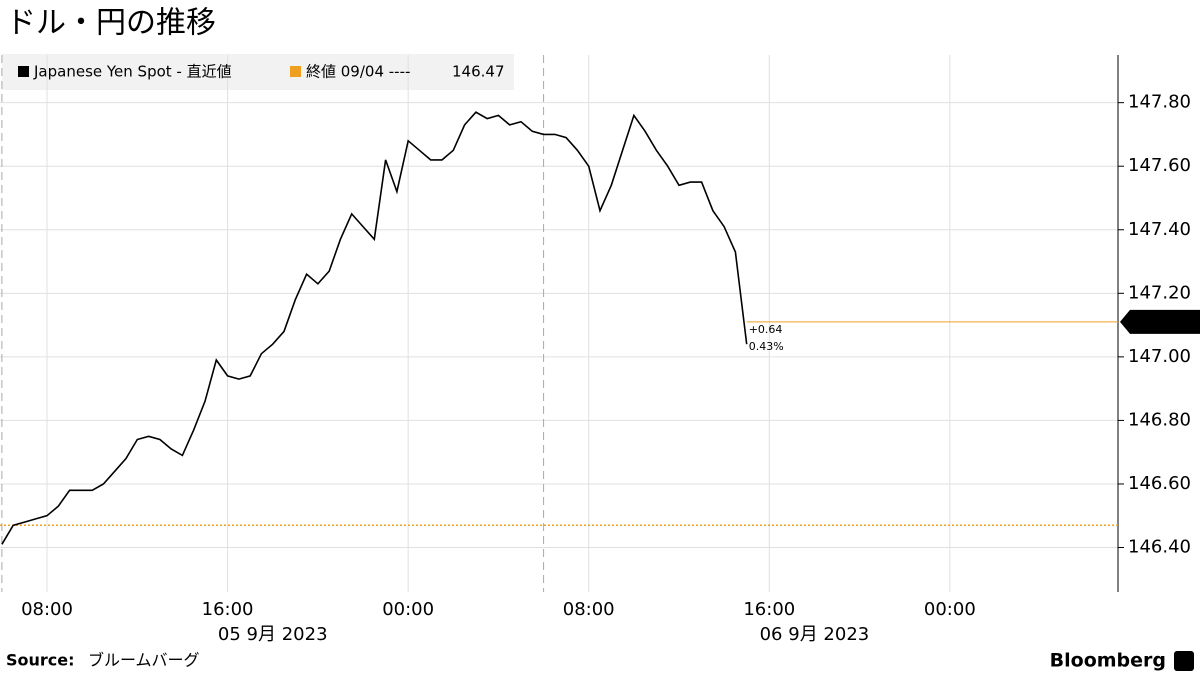 The width and height of the screenshot is (1200, 675). Describe the element at coordinates (1108, 661) in the screenshot. I see `brand: Bloomberg` at that location.